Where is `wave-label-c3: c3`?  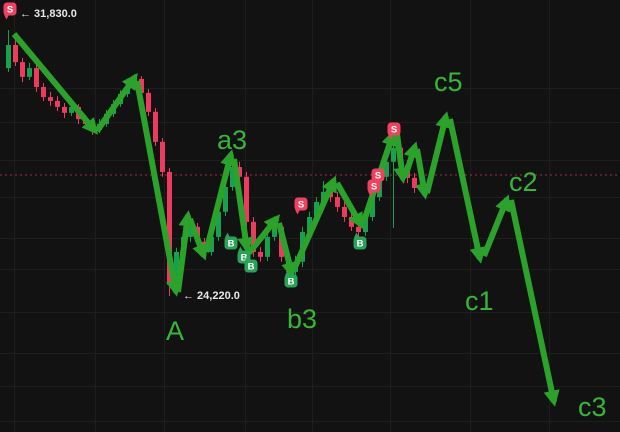 wave-label-c3: c3 is located at coordinates (592, 407).